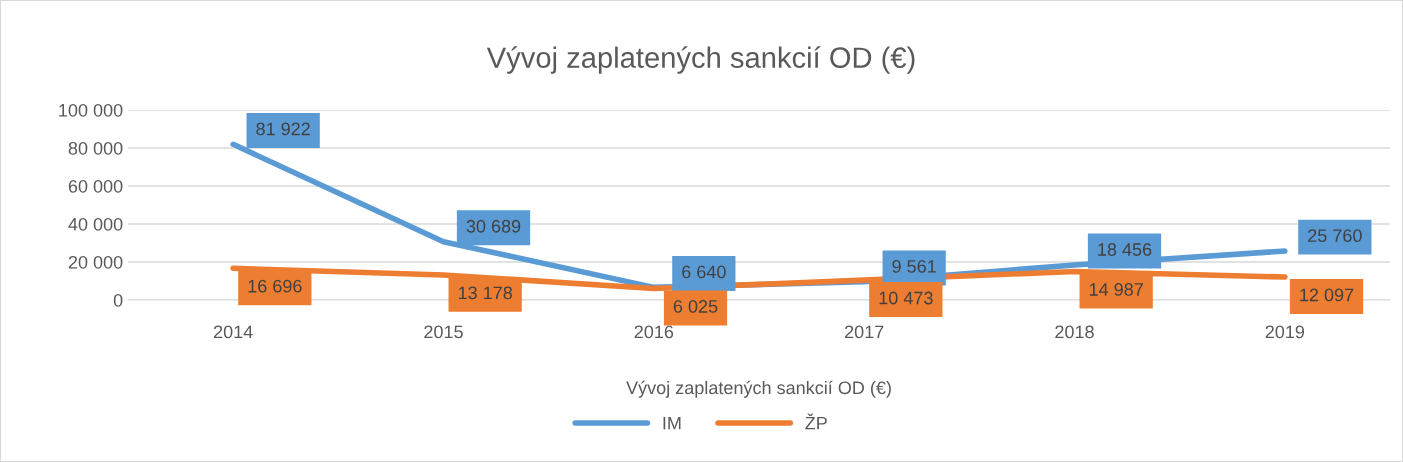 This screenshot has height=462, width=1403. Describe the element at coordinates (695, 306) in the screenshot. I see `data-label: 6 025` at that location.